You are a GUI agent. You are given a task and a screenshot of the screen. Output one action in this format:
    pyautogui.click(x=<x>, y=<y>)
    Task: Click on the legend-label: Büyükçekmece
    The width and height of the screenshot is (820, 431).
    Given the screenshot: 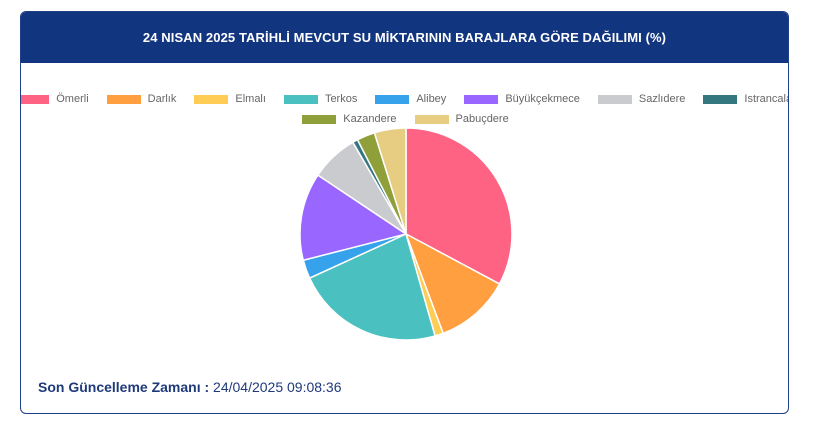 What is the action you would take?
    pyautogui.click(x=542, y=99)
    